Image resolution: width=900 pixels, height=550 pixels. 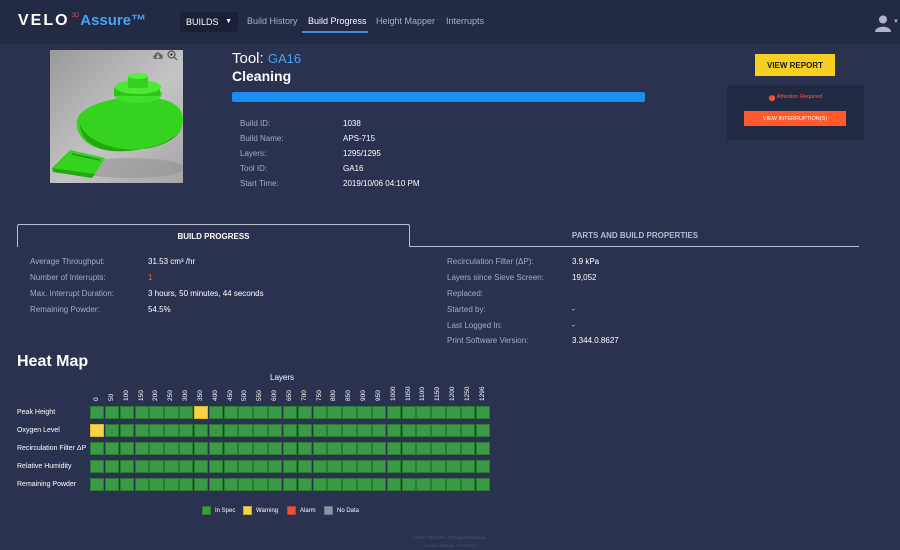 I want to click on velo-logo: VELO 3D Assure™, so click(x=82, y=21).